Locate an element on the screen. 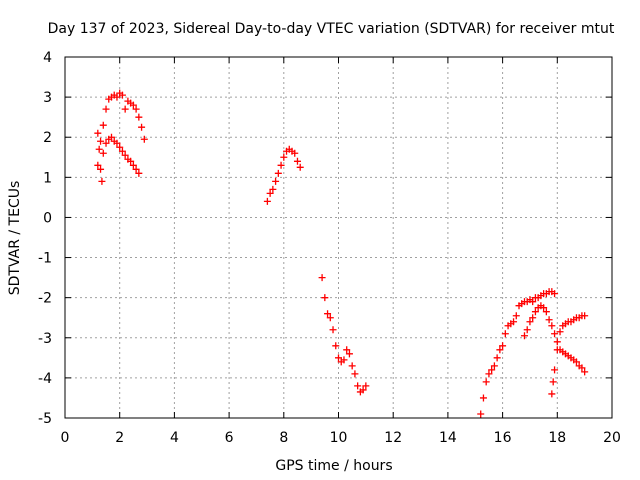 The width and height of the screenshot is (640, 480). x-tick-label: 14 is located at coordinates (448, 438).